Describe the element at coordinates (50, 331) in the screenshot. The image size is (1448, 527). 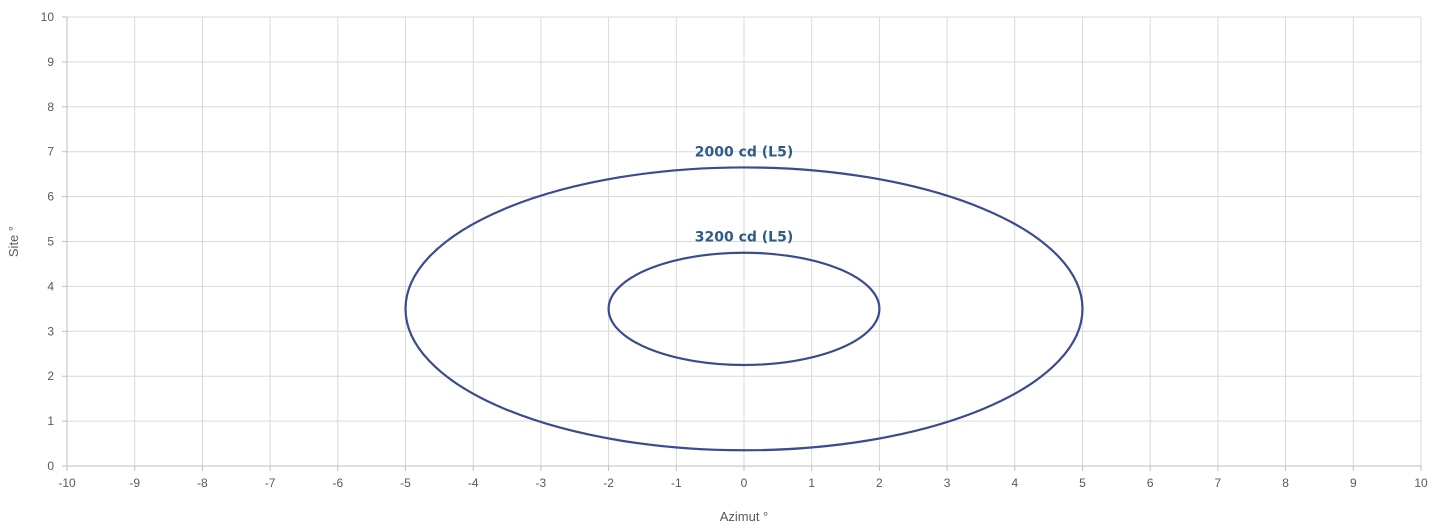
I see `y-tick-label: 3` at that location.